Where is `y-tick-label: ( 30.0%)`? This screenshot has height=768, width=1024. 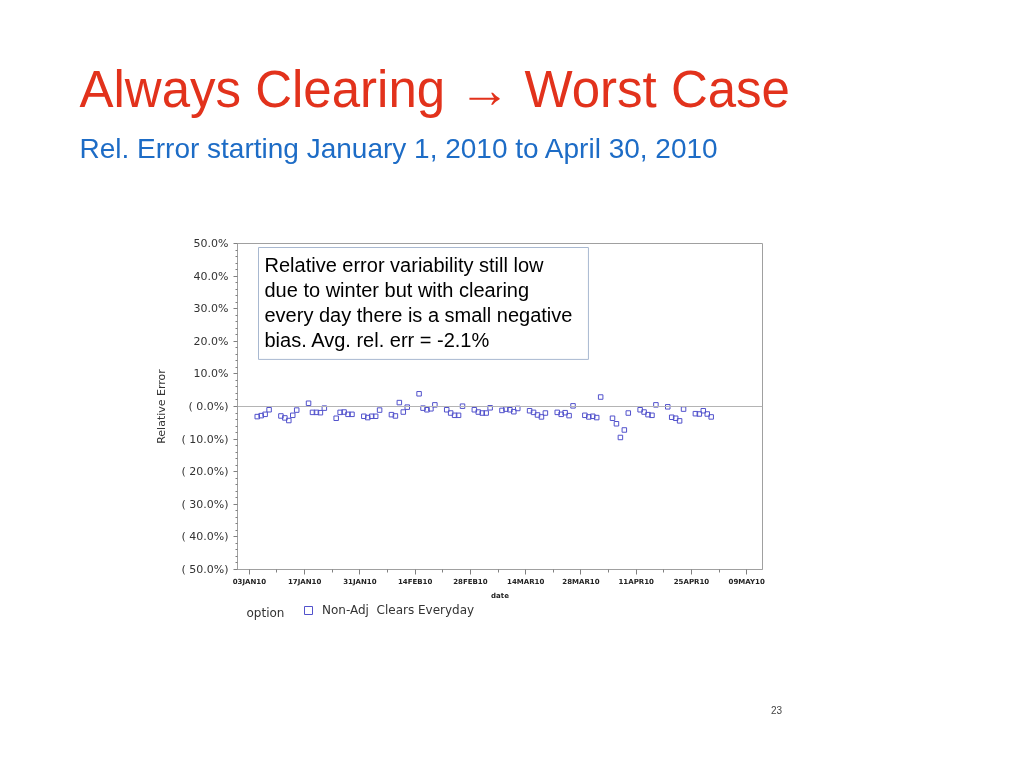 y-tick-label: ( 30.0%) is located at coordinates (205, 504).